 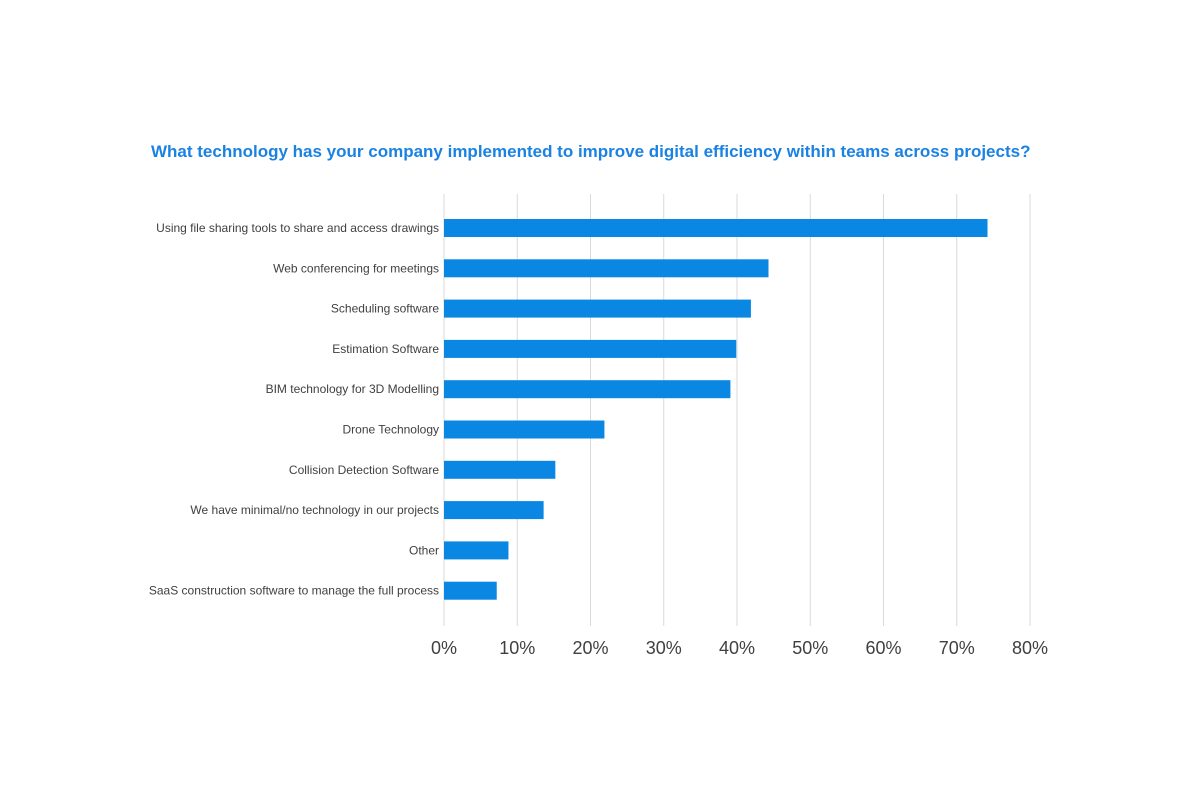 I want to click on category-label: Other, so click(x=424, y=550).